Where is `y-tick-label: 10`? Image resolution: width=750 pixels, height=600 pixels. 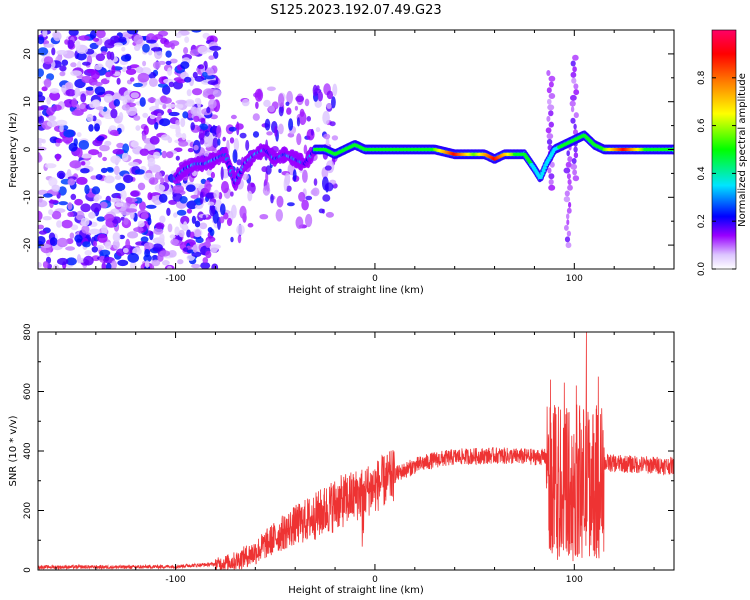 y-tick-label: 10 is located at coordinates (28, 102).